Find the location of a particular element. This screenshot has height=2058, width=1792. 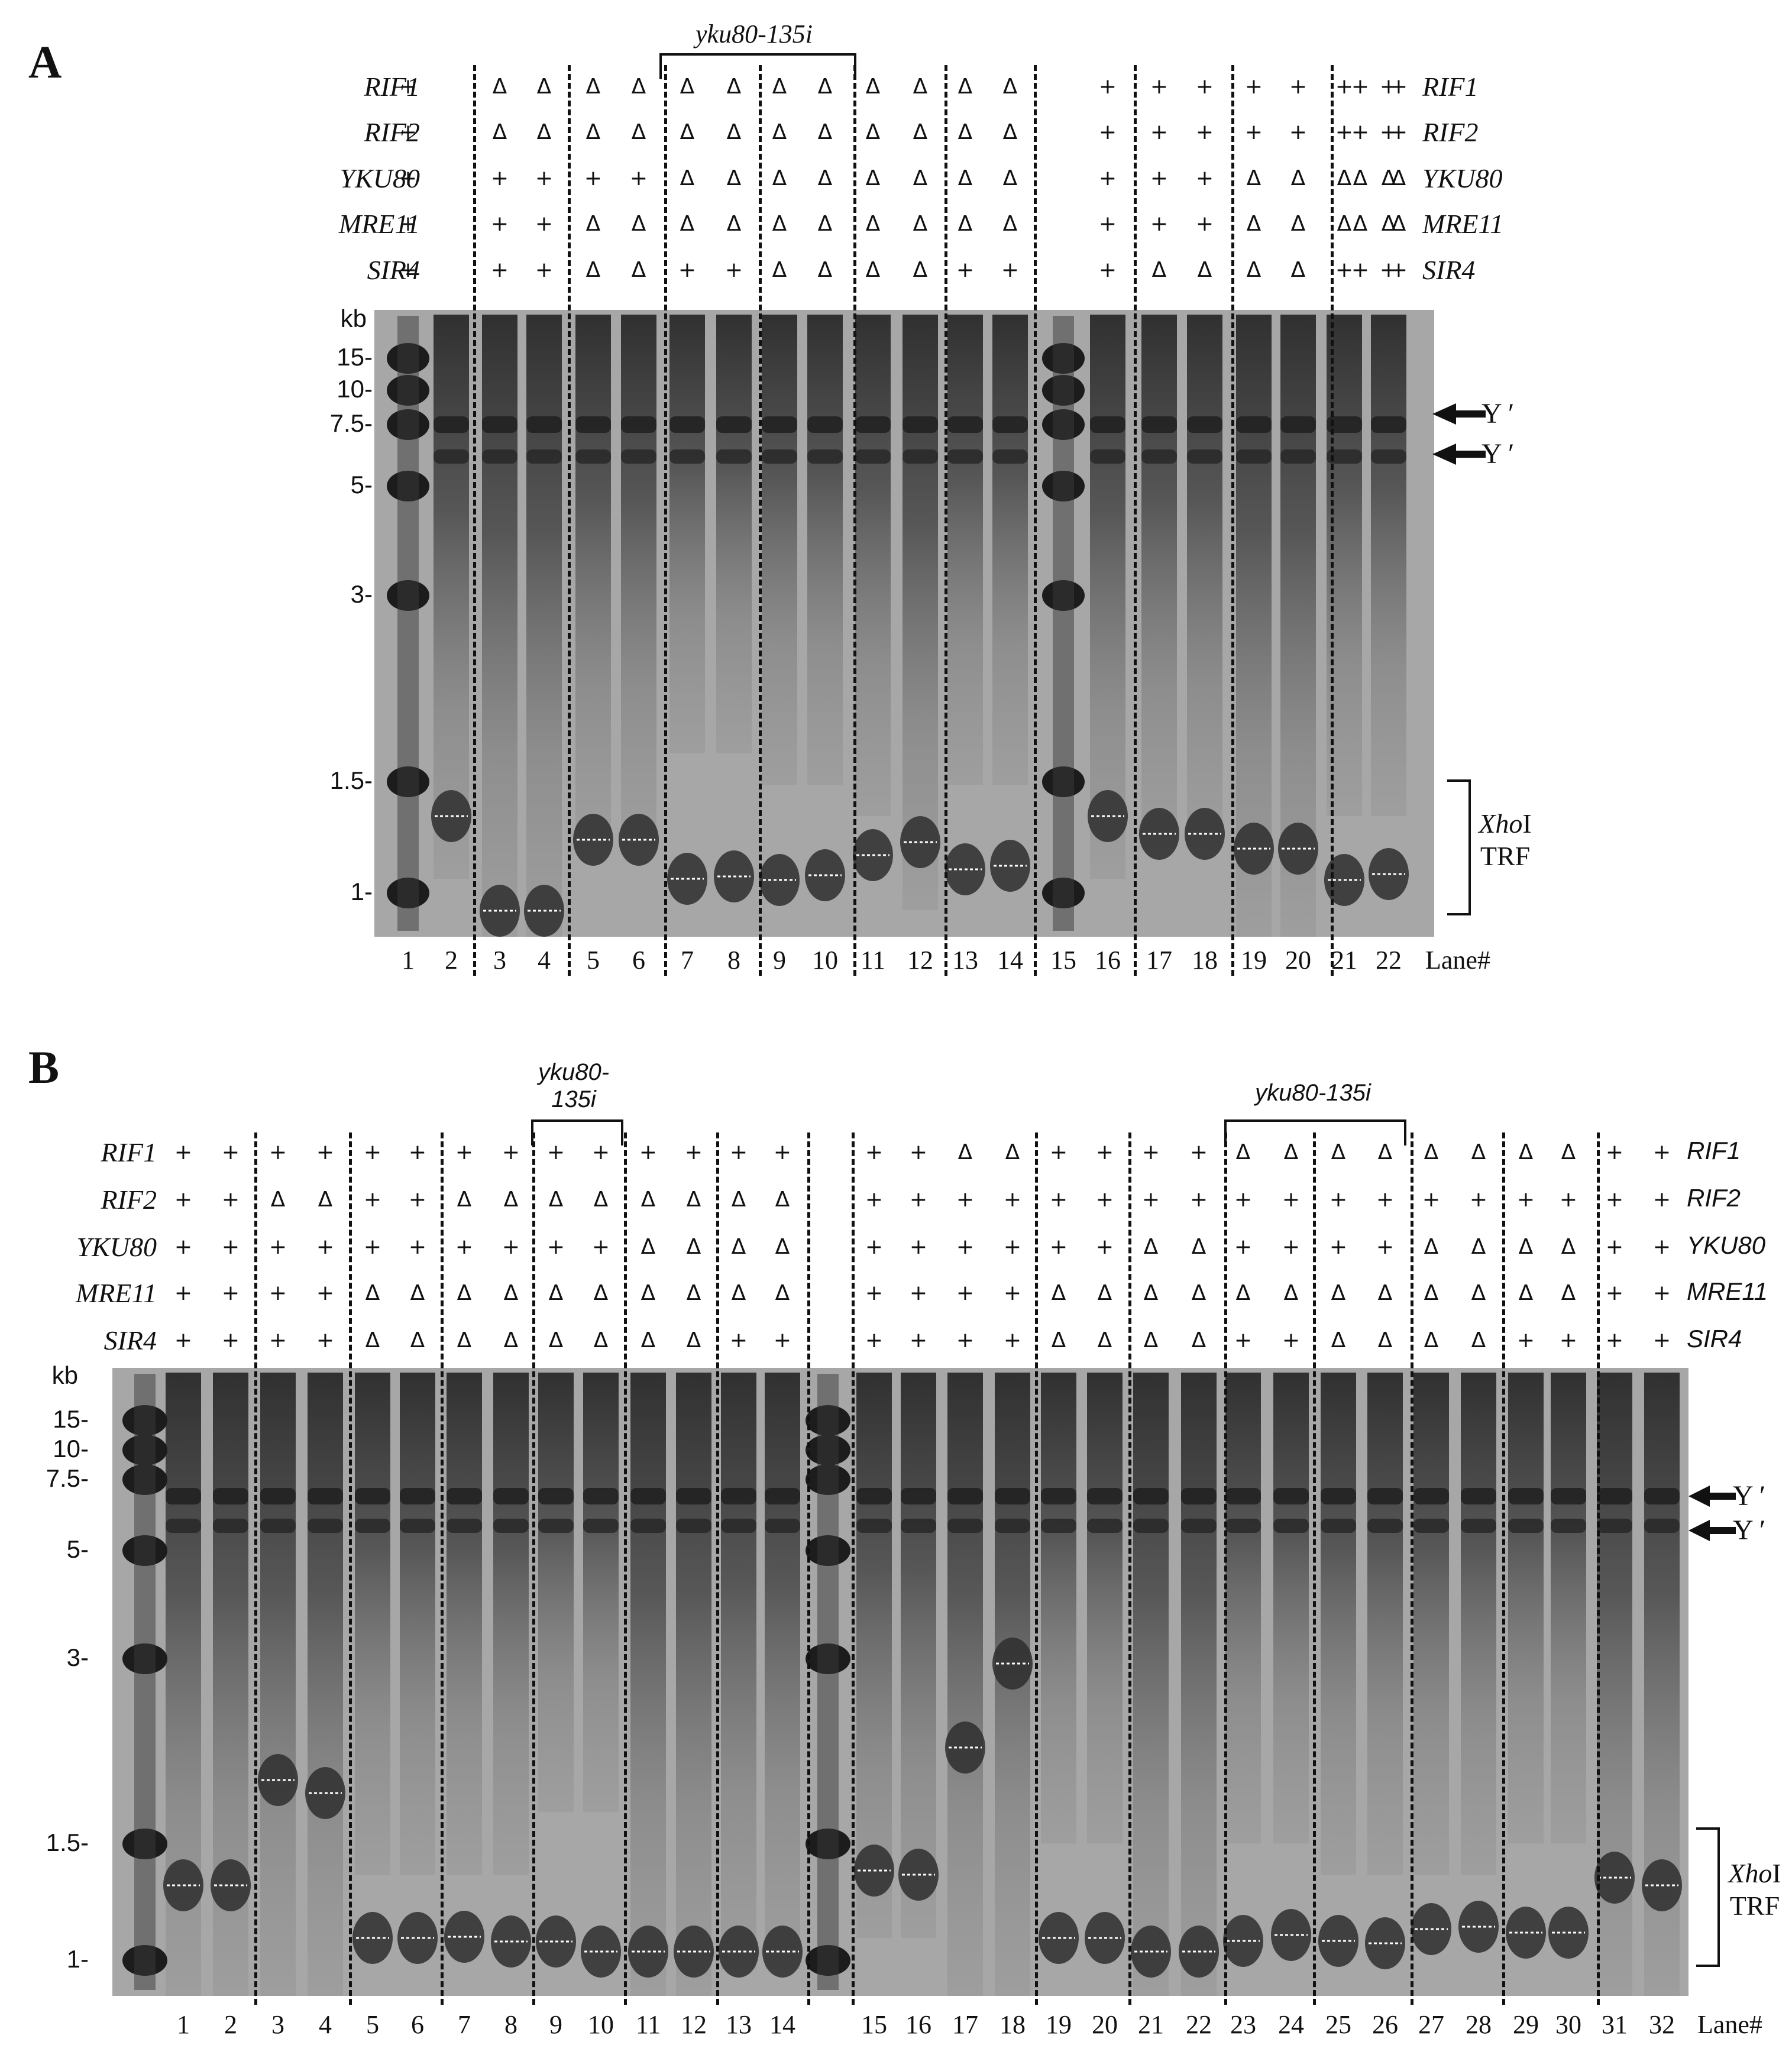

gene-label-right: YKU80 is located at coordinates (1726, 1245).